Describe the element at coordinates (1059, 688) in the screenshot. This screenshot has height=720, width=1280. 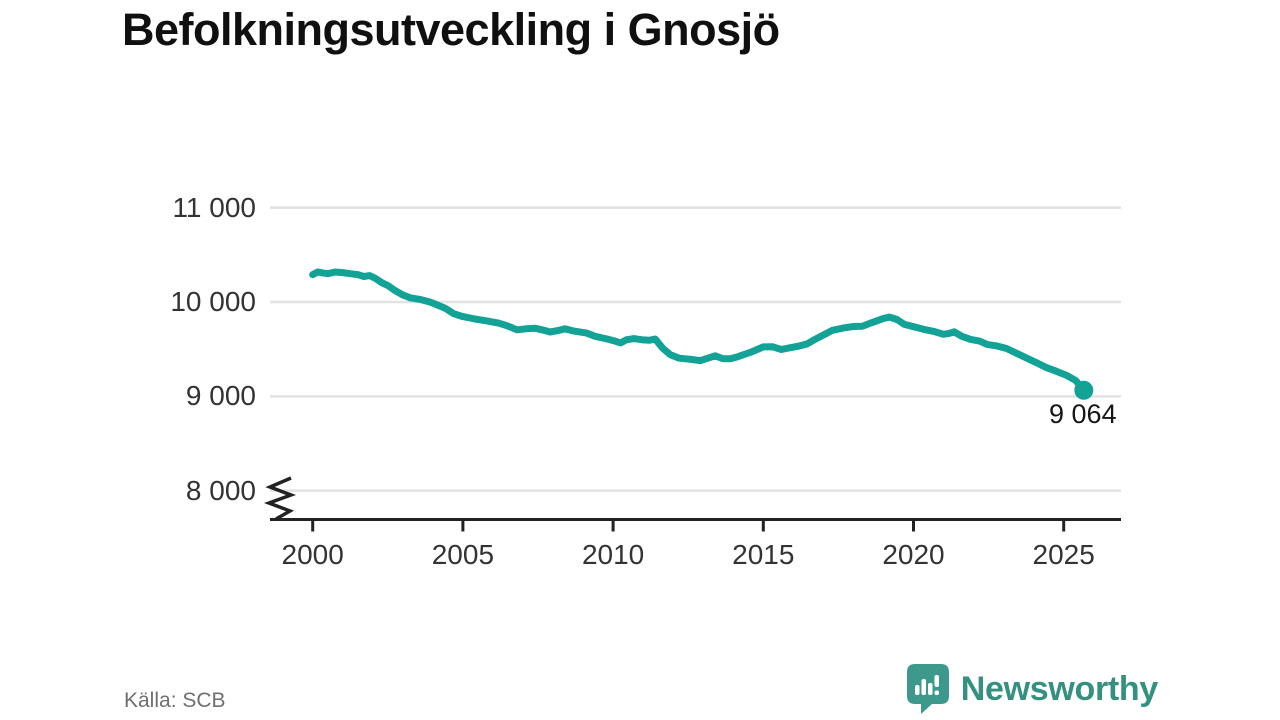
I see `newsworthy-wordmark: Newsworthy` at that location.